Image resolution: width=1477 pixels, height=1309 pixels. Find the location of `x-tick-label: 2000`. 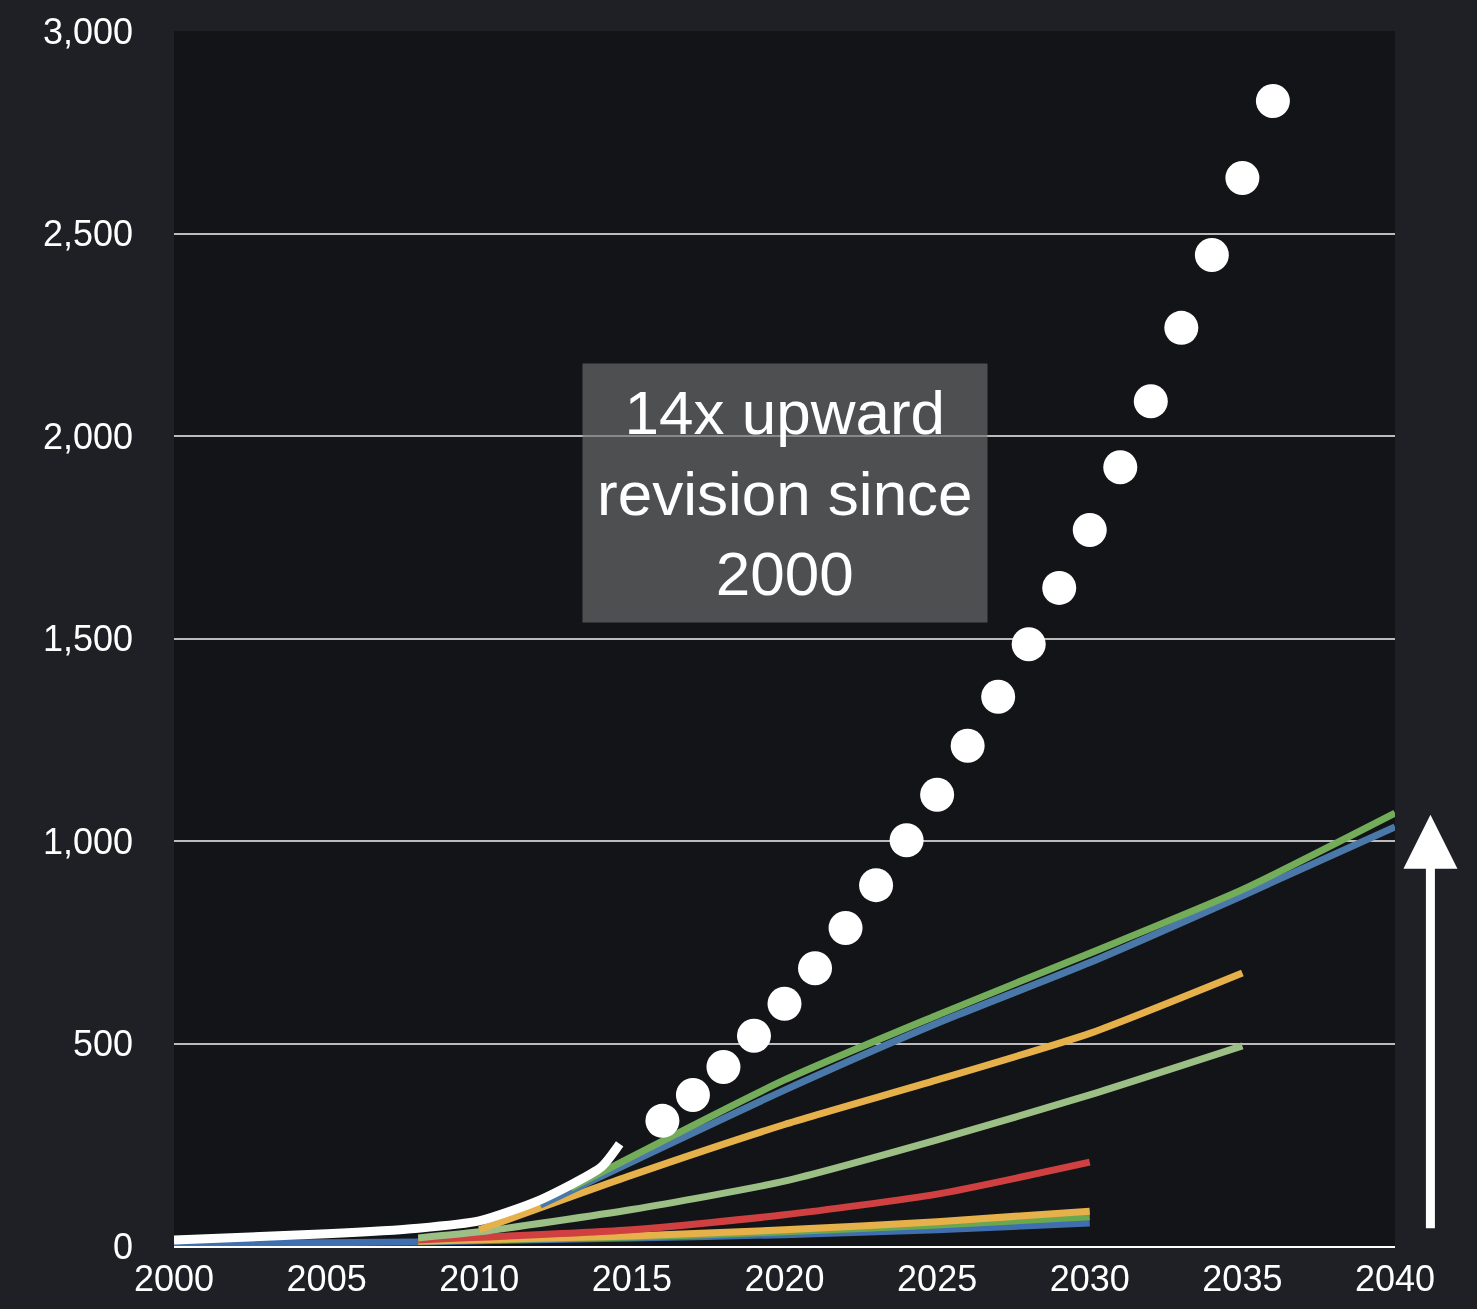

x-tick-label: 2000 is located at coordinates (174, 1279).